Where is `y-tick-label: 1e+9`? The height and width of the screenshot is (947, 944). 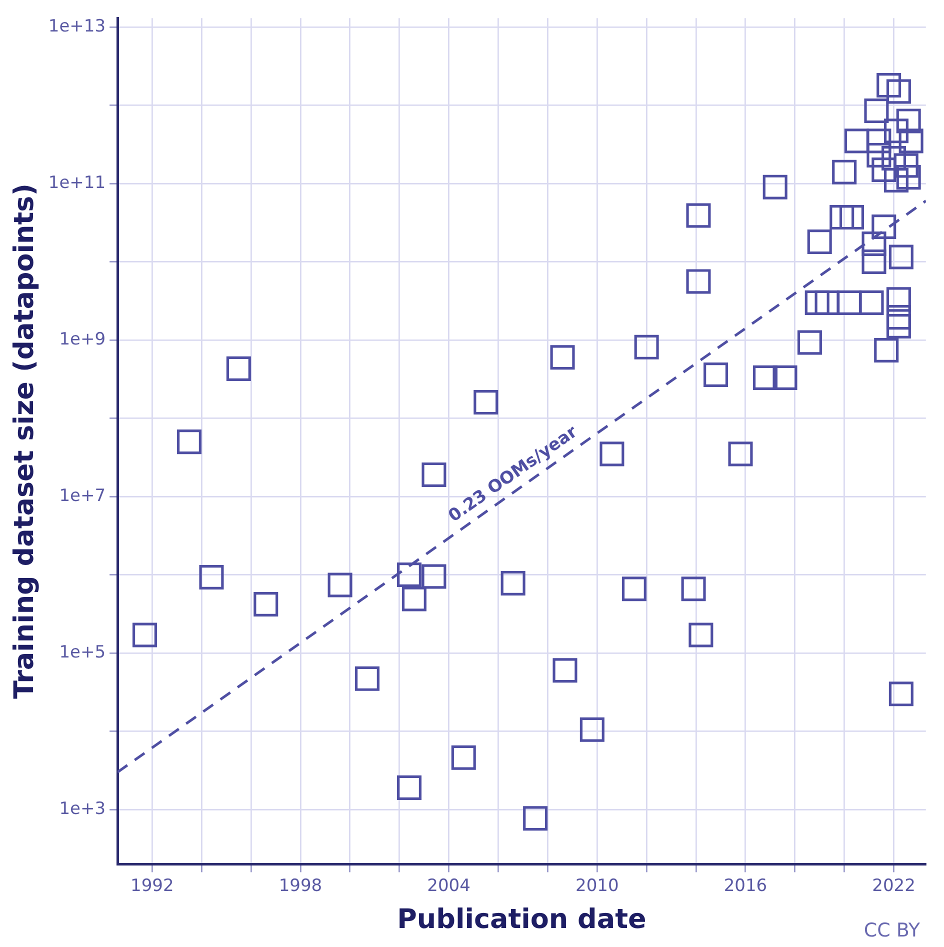
y-tick-label: 1e+9 is located at coordinates (82, 339).